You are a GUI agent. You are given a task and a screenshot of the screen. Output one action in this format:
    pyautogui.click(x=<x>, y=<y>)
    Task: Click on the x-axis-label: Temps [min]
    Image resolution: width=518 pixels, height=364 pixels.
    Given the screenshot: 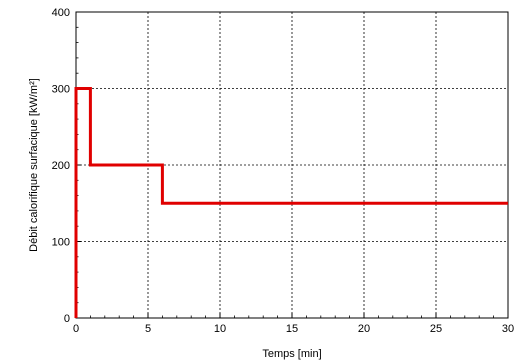 What is the action you would take?
    pyautogui.click(x=291, y=354)
    